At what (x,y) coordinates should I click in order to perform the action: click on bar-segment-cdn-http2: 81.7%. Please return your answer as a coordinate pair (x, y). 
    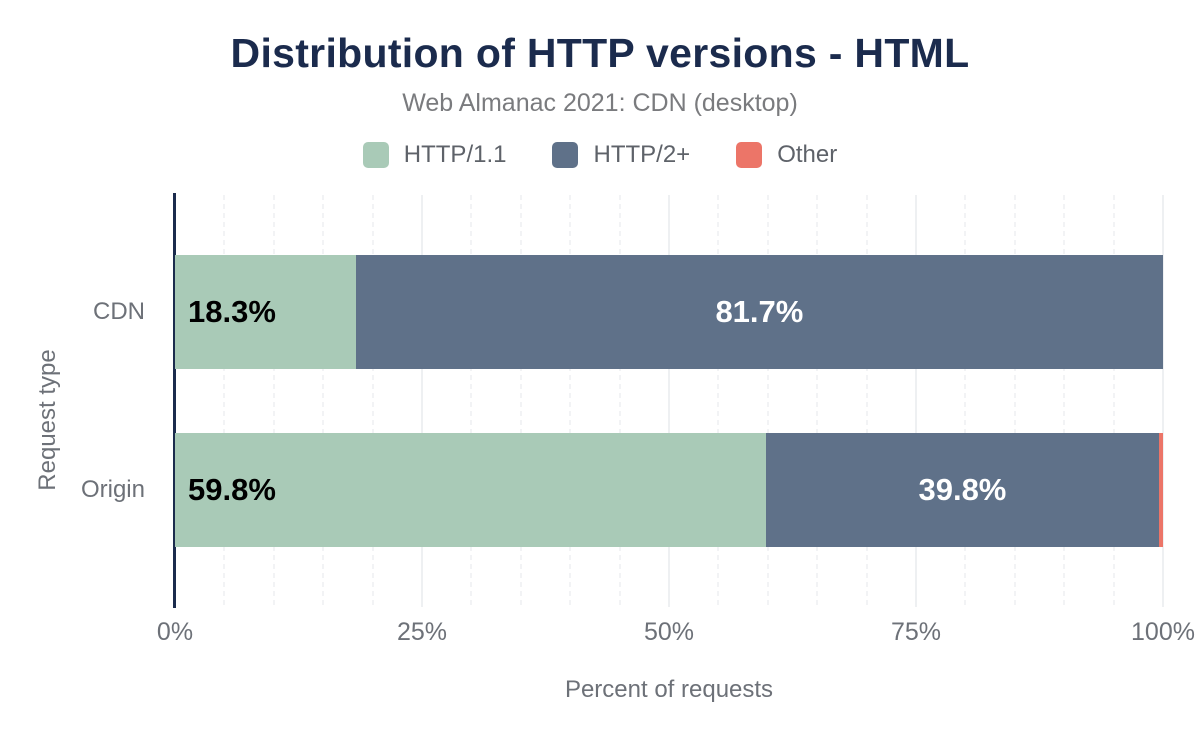
    Looking at the image, I should click on (759, 312).